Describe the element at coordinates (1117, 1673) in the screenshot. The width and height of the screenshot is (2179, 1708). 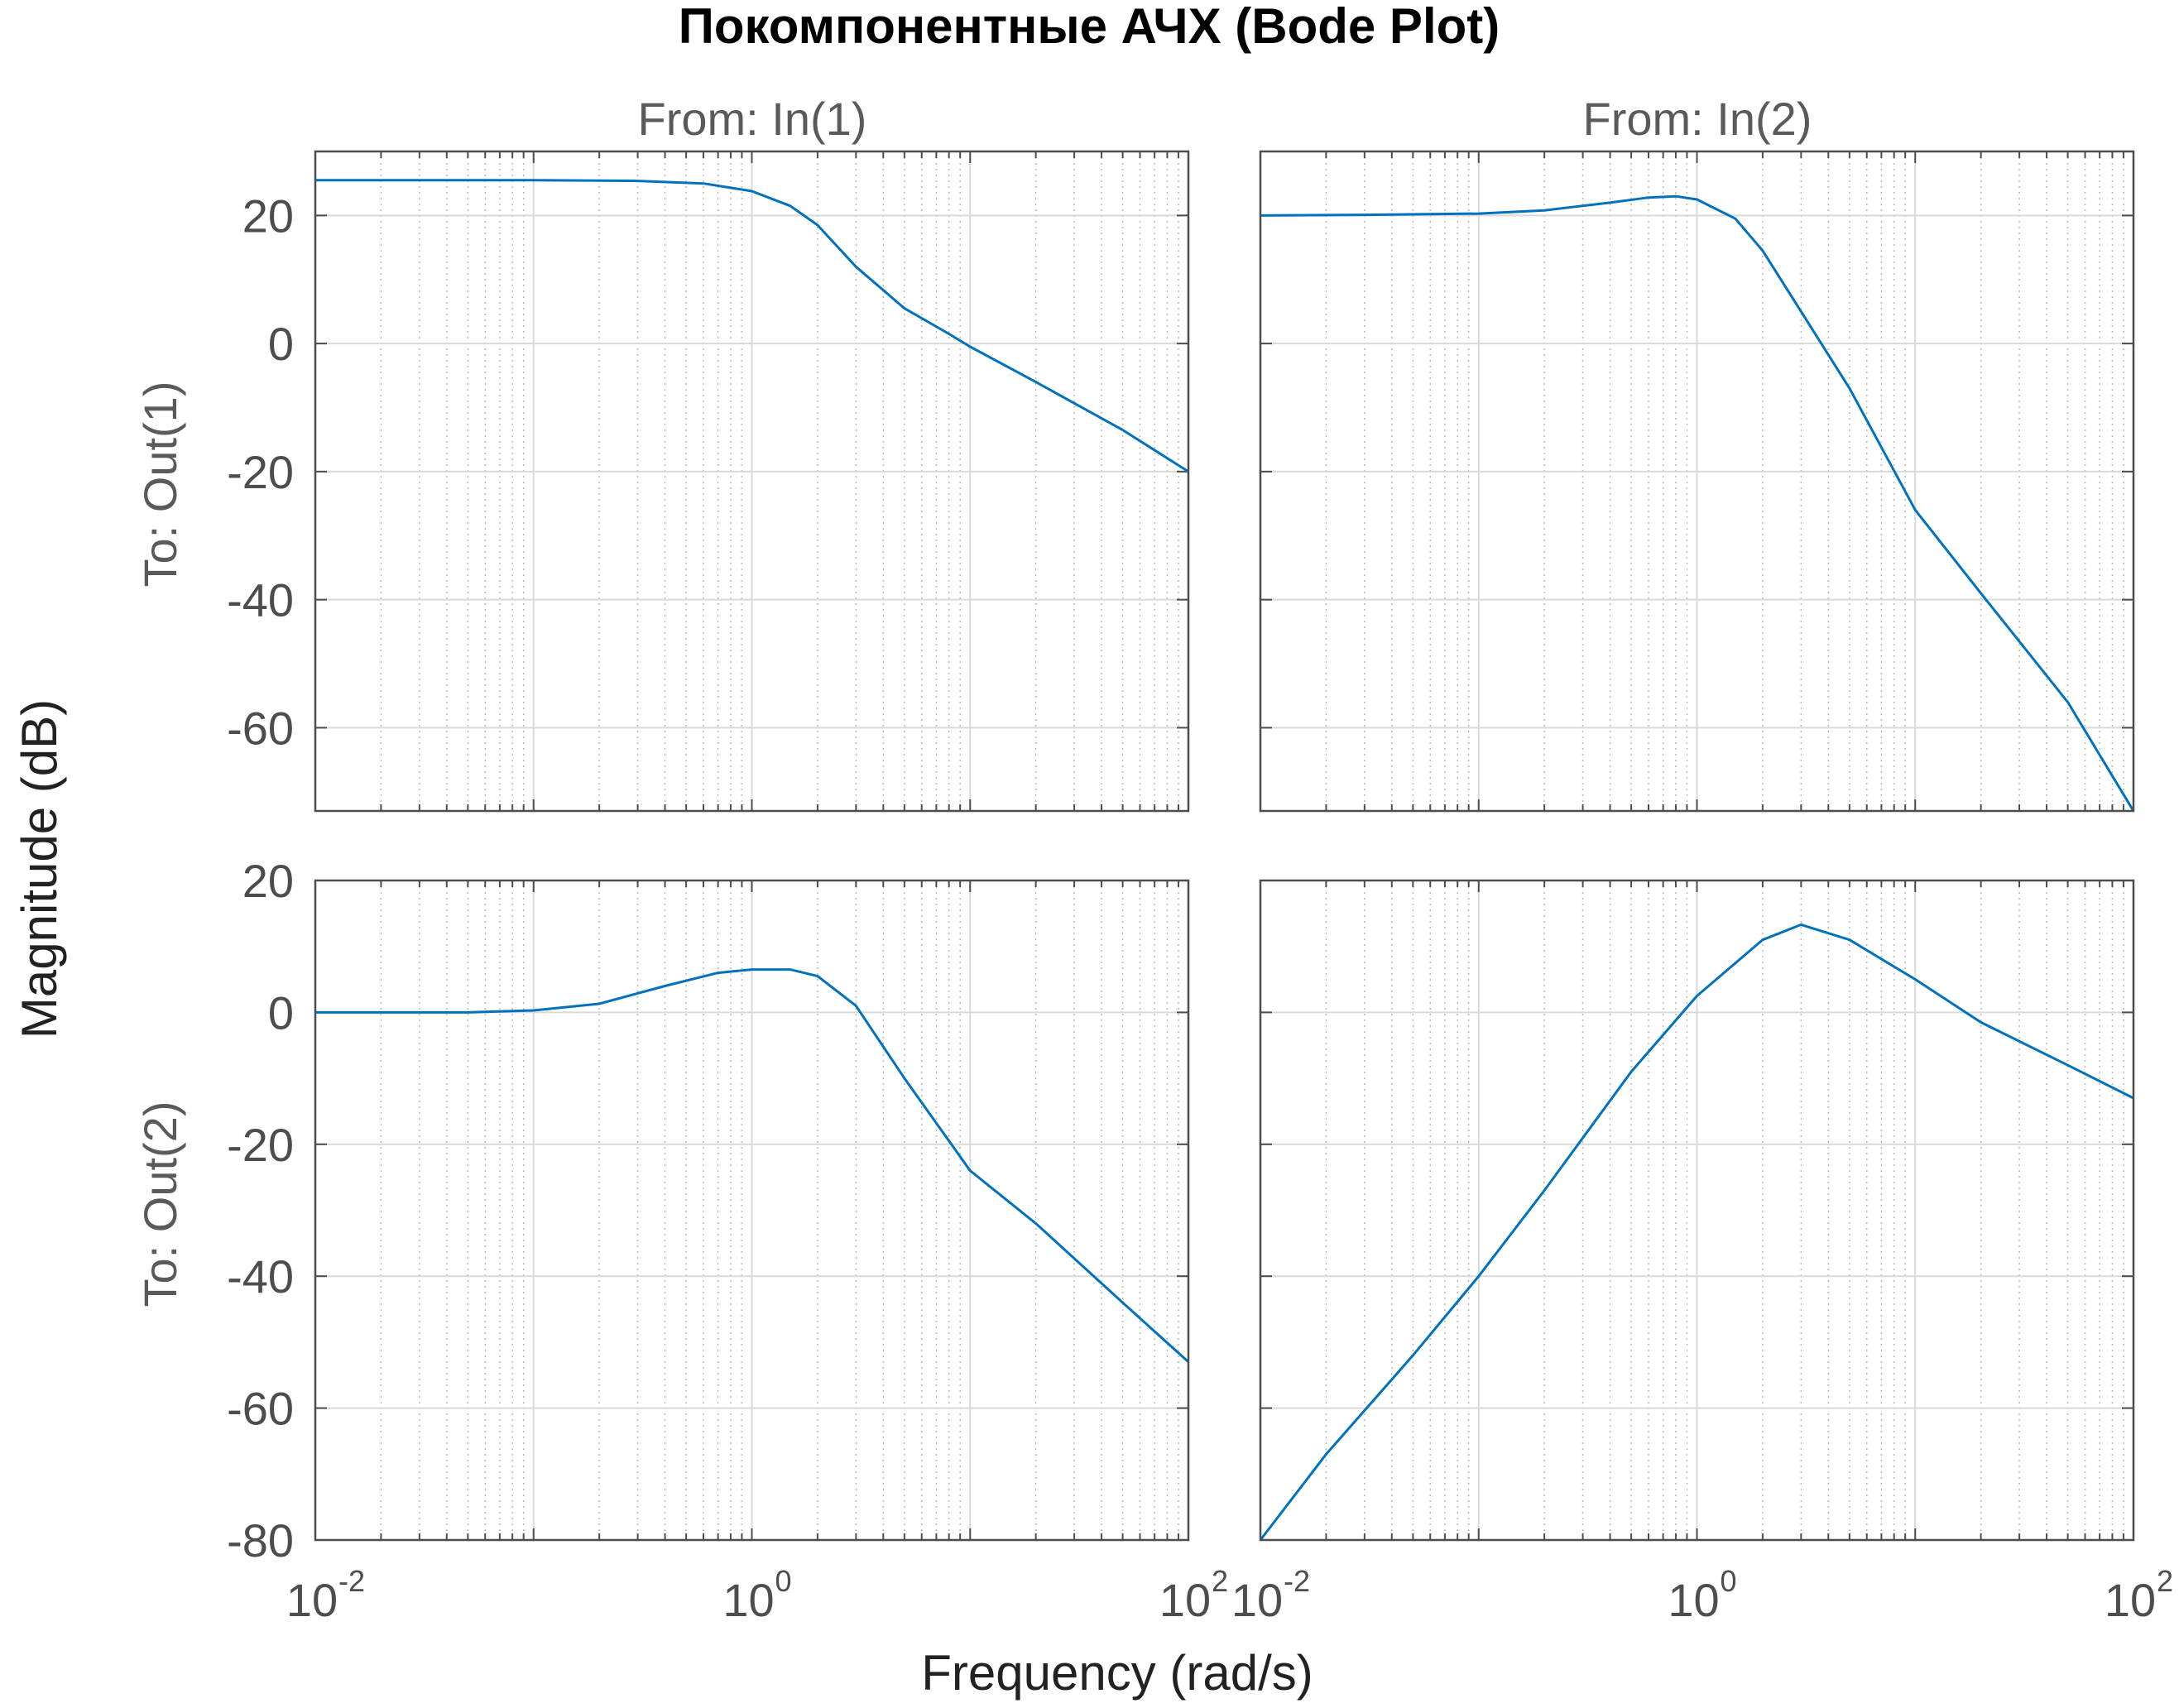
I see `x-axis-label: Frequency (rad/s)` at that location.